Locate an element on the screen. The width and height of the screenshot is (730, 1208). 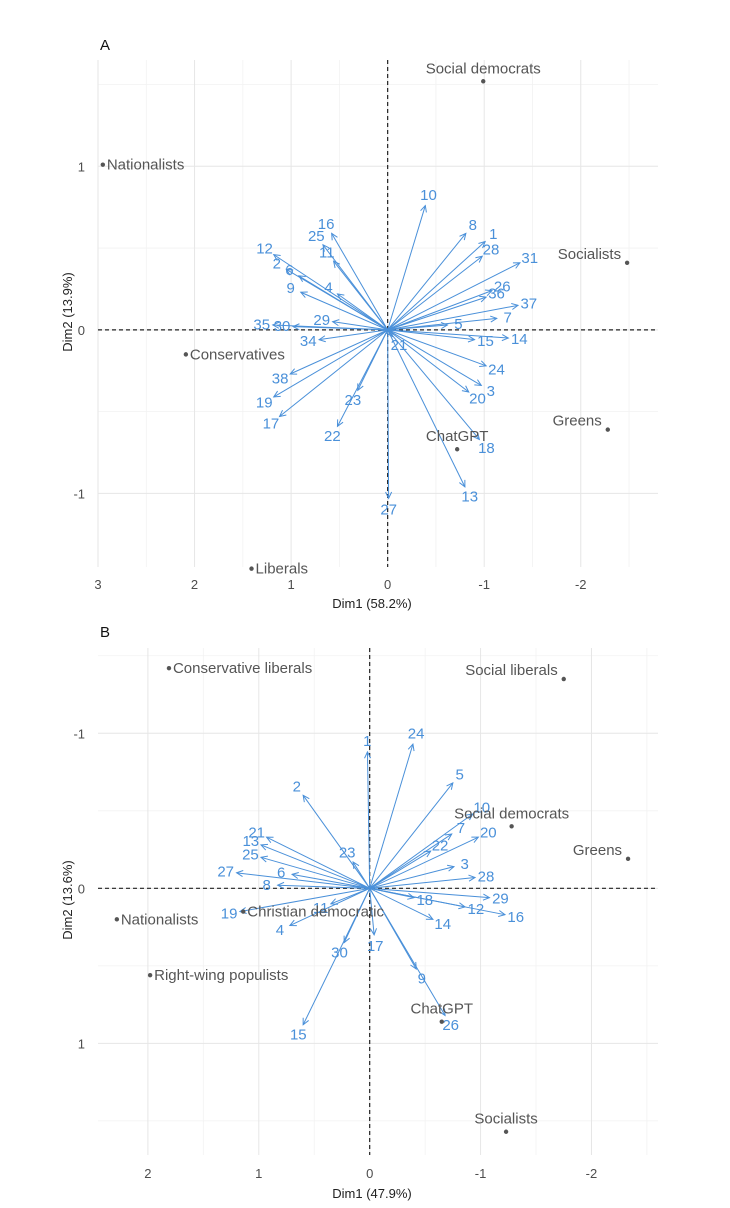
party-point-christian-democratic: Christian democratic is located at coordinates (312, 912).